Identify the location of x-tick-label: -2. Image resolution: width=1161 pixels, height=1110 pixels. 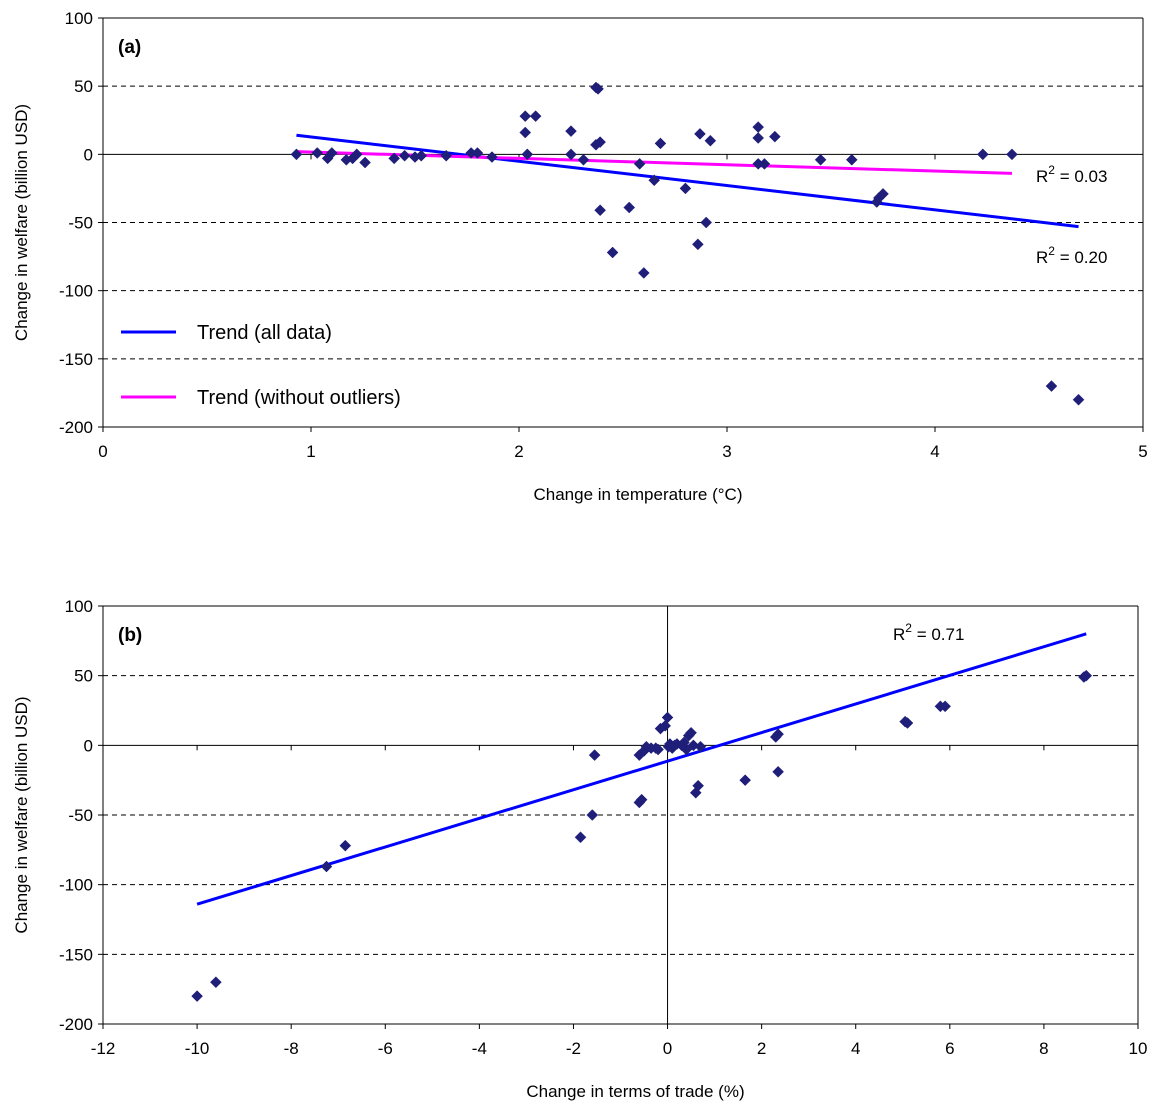
(573, 1048).